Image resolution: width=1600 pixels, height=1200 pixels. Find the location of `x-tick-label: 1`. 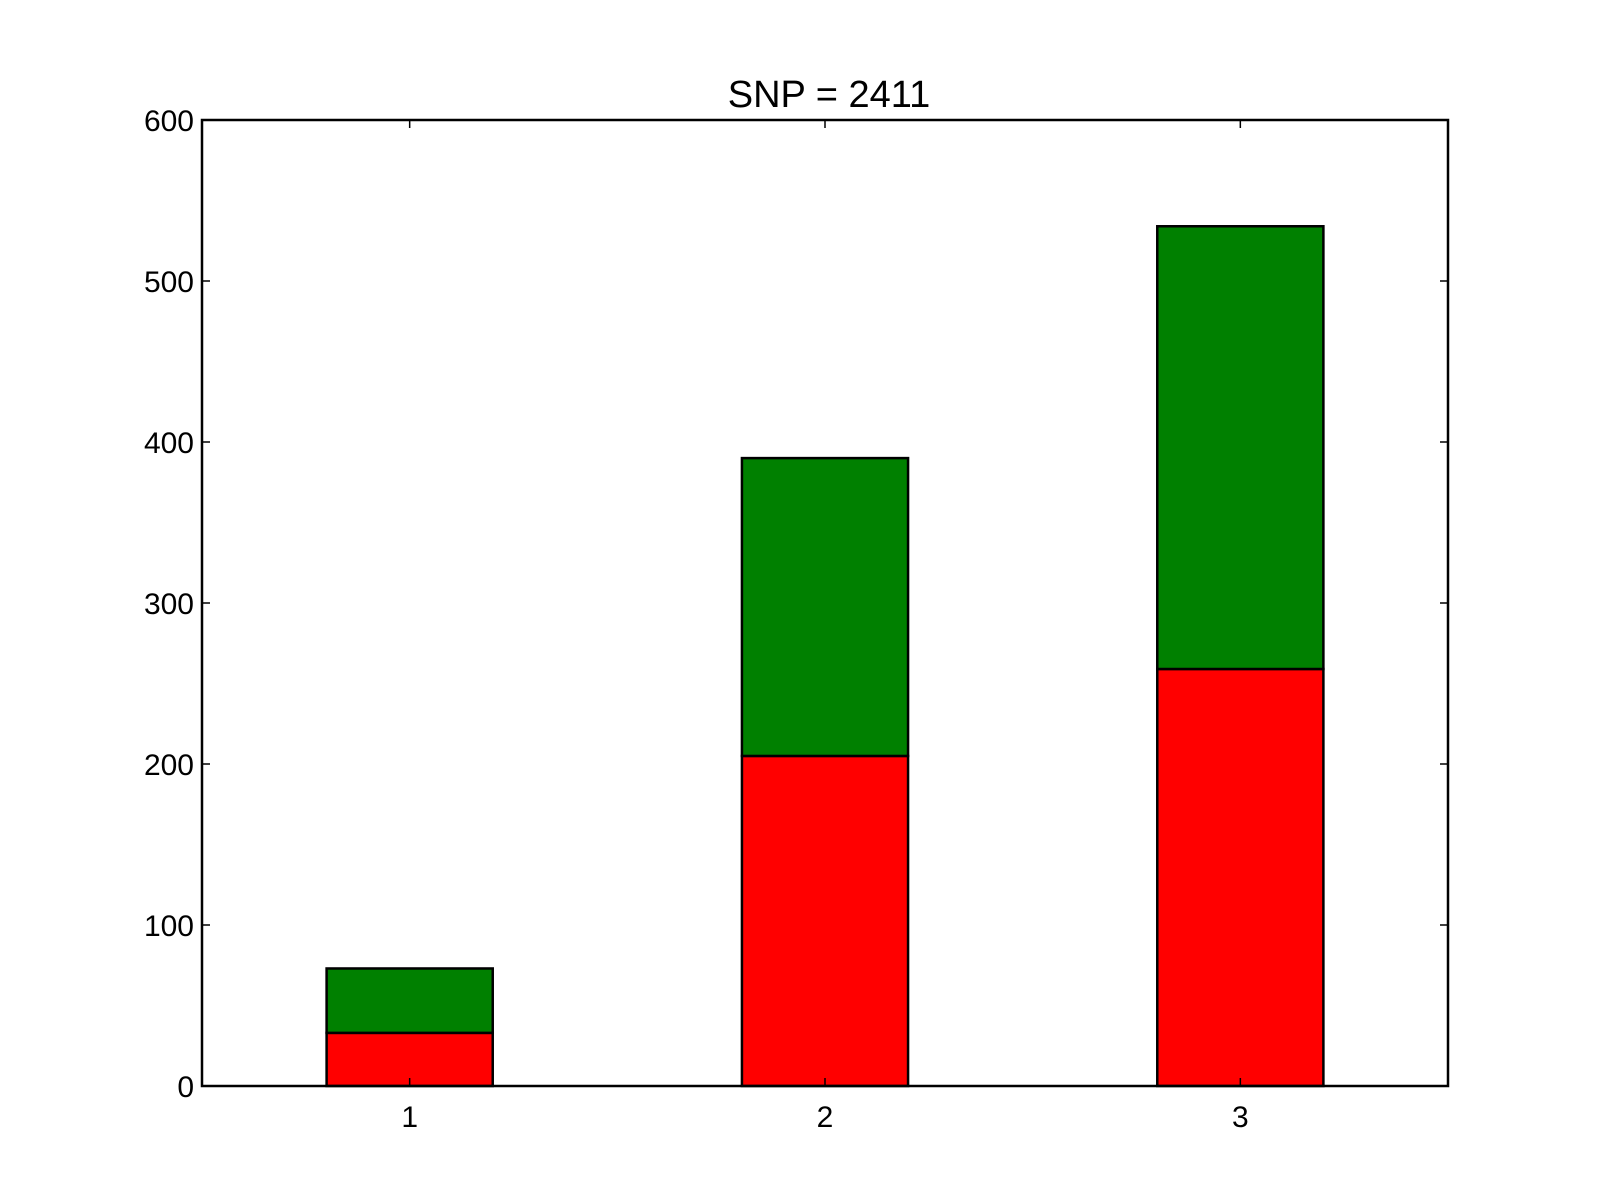

x-tick-label: 1 is located at coordinates (409, 1117).